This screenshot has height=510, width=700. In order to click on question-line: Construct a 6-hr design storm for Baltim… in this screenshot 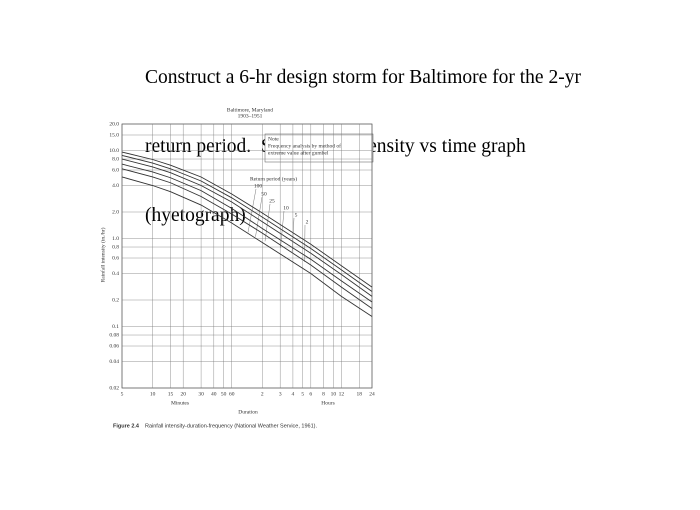, I will do `click(363, 77)`.